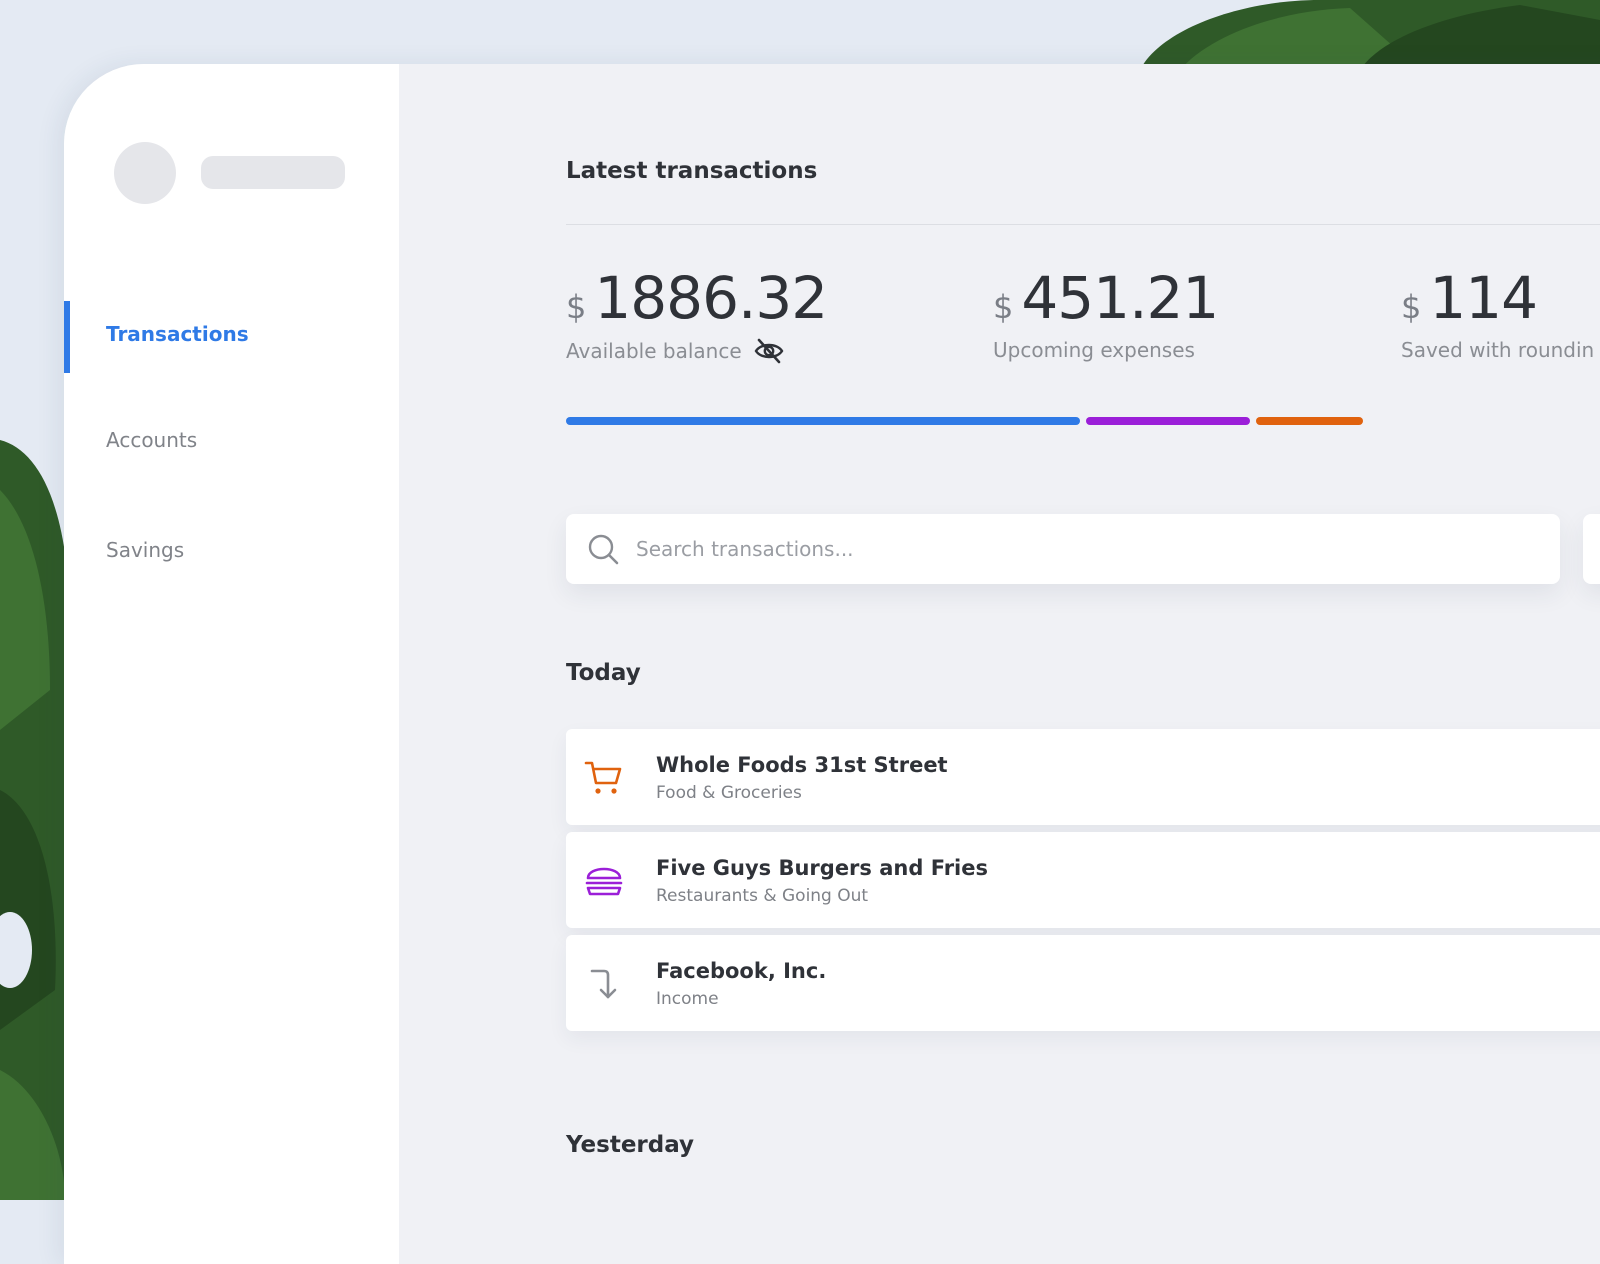 The image size is (1600, 1264). I want to click on page-title: Latest transactions, so click(692, 171).